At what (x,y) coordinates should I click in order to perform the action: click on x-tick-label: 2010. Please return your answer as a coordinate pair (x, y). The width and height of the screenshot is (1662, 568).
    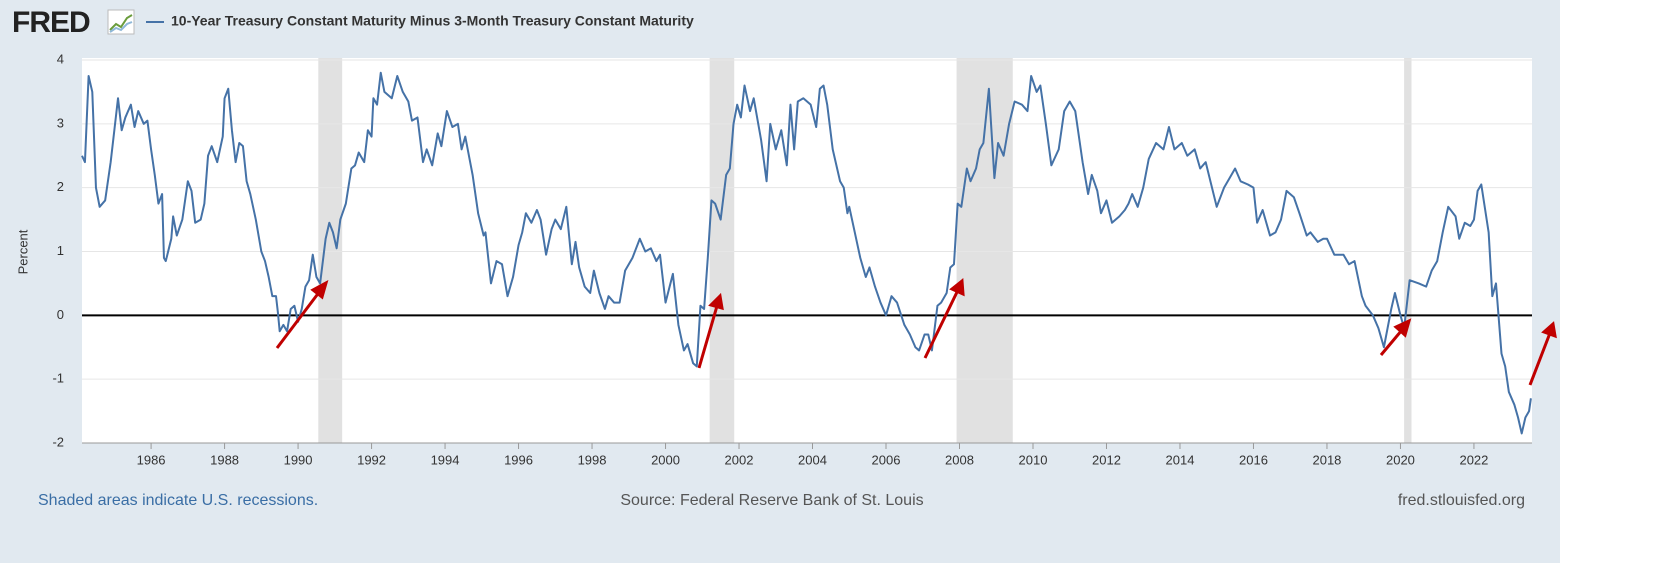
    Looking at the image, I should click on (1033, 459).